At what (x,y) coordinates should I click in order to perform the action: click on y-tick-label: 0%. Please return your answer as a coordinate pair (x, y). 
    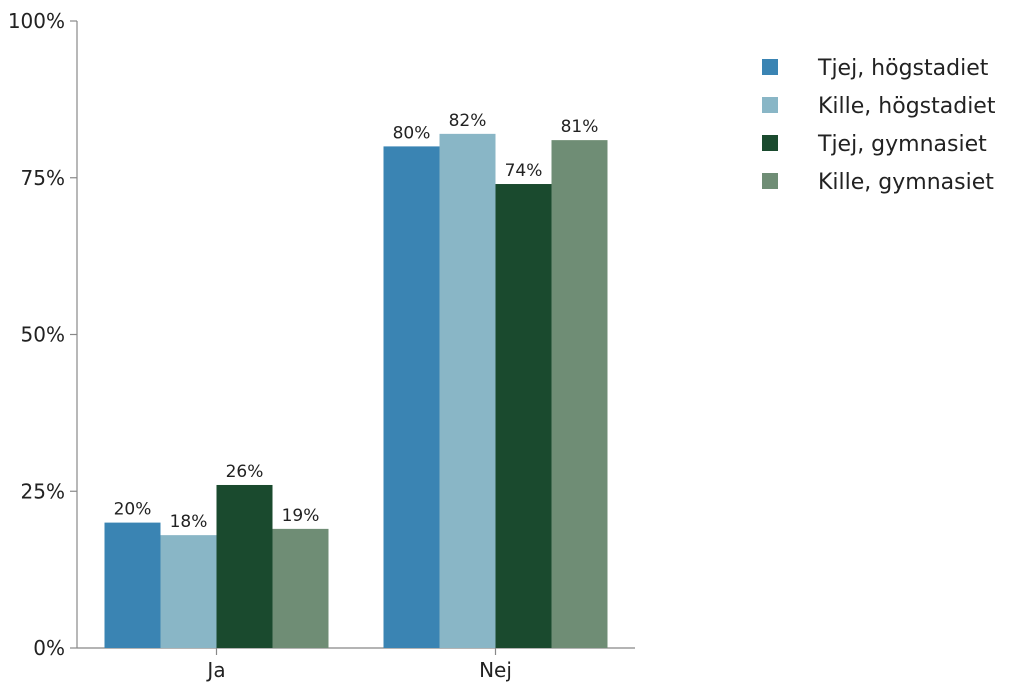
    Looking at the image, I should click on (49, 648).